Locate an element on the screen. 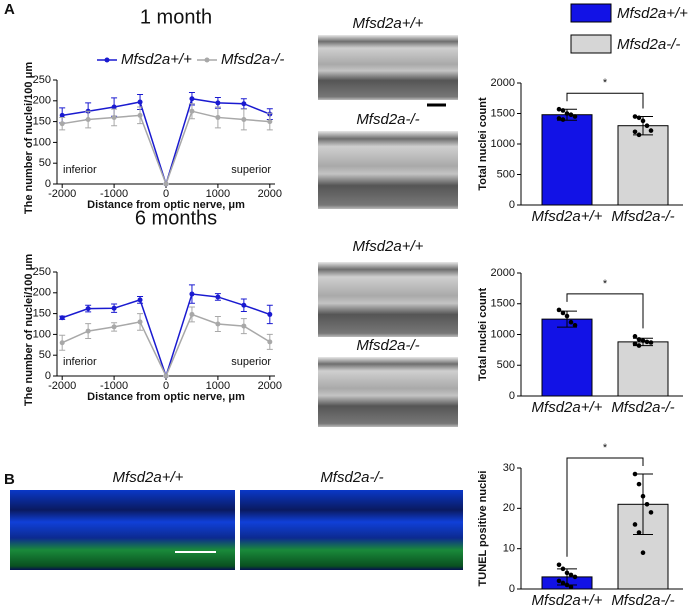  legend-label: Mfsd2a+/+ is located at coordinates (652, 13).